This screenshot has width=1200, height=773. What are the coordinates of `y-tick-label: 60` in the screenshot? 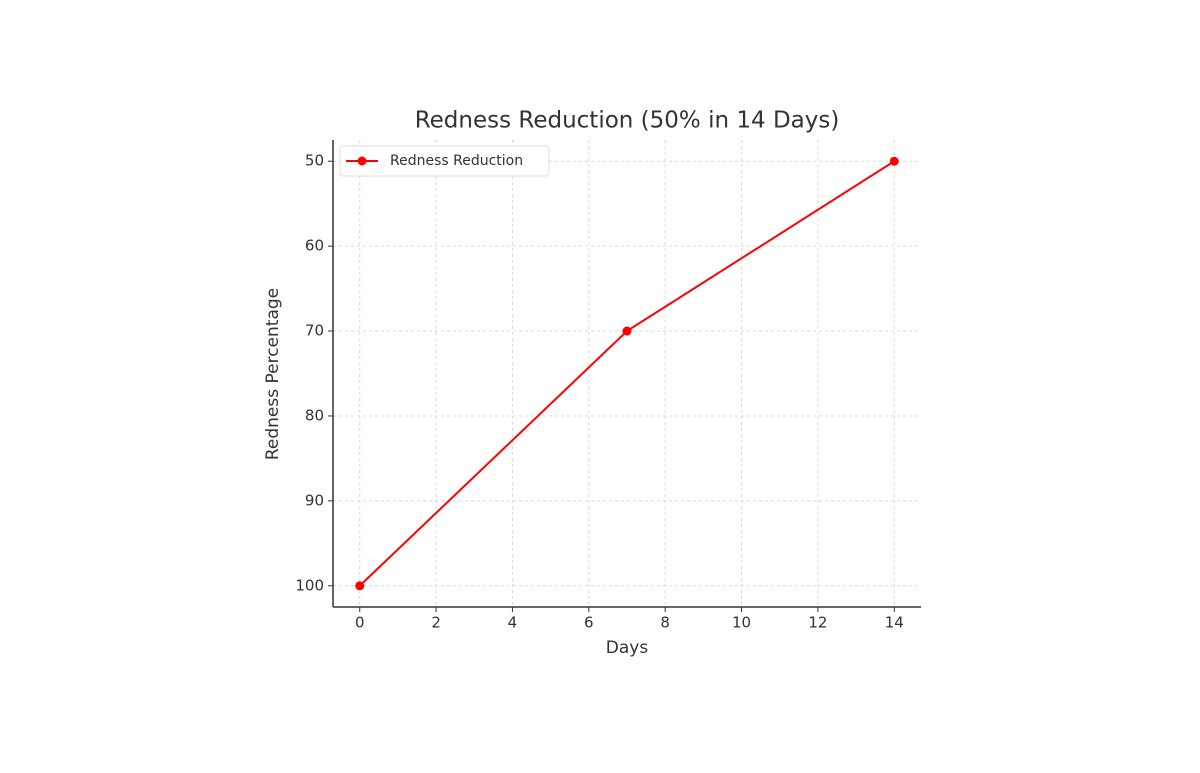 It's located at (314, 246).